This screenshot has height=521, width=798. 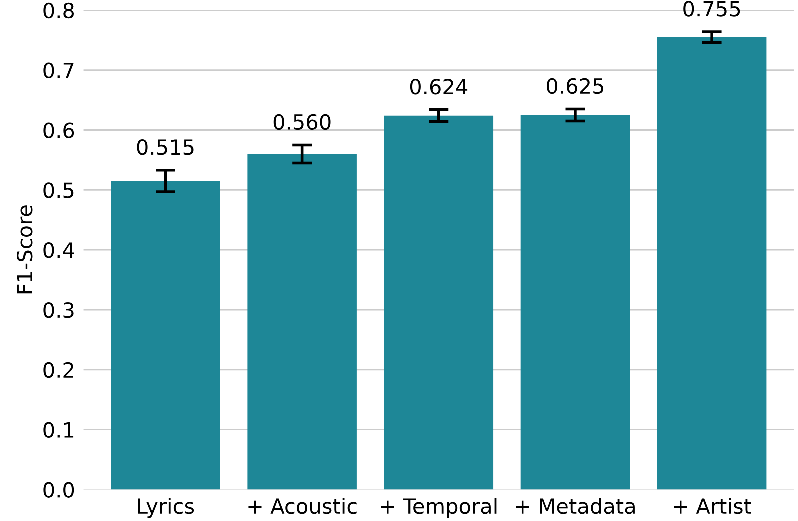 I want to click on y-tick-label: 0.6, so click(x=59, y=130).